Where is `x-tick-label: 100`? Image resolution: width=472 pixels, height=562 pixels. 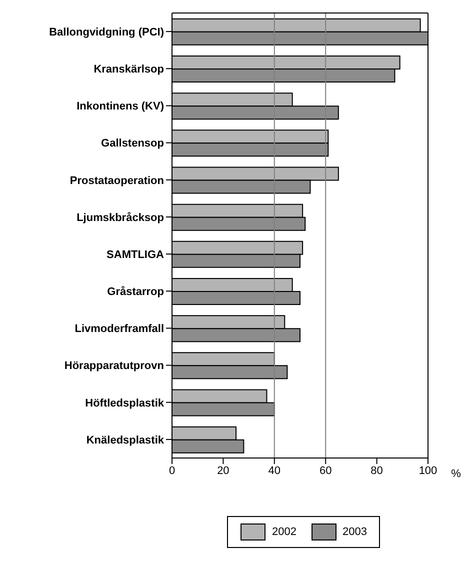 x-tick-label: 100 is located at coordinates (428, 470).